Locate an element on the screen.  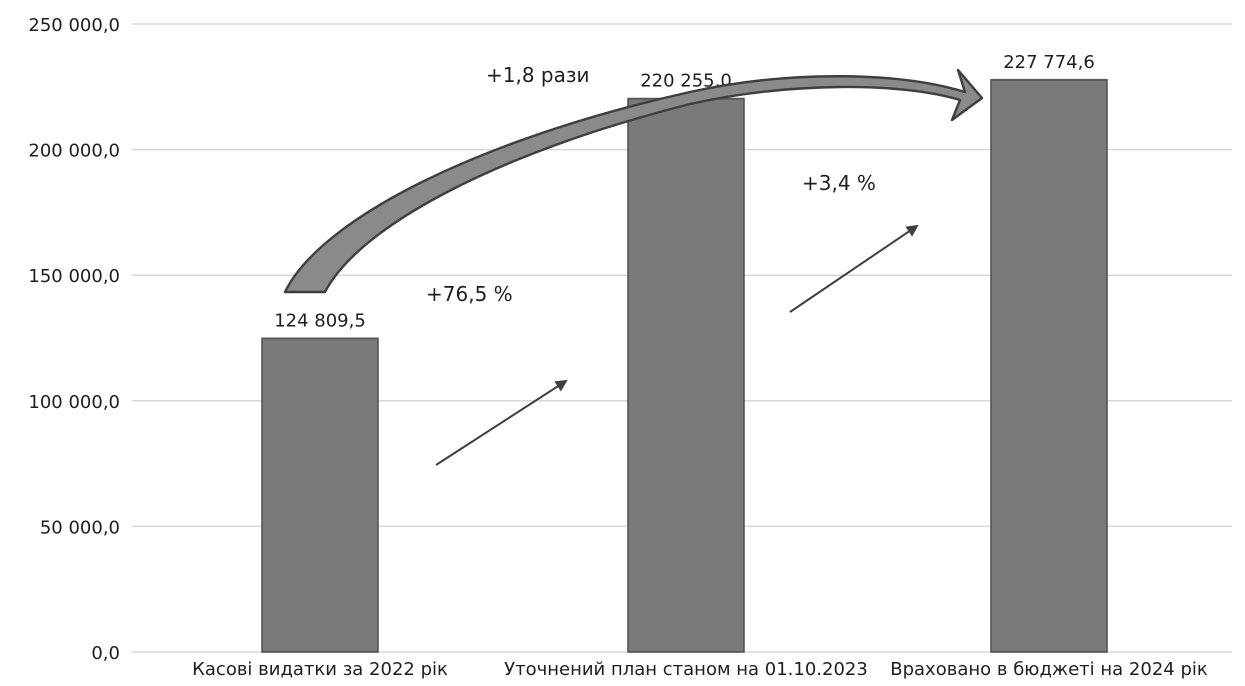
y-tick-label: 250 000,0 is located at coordinates (74, 25).